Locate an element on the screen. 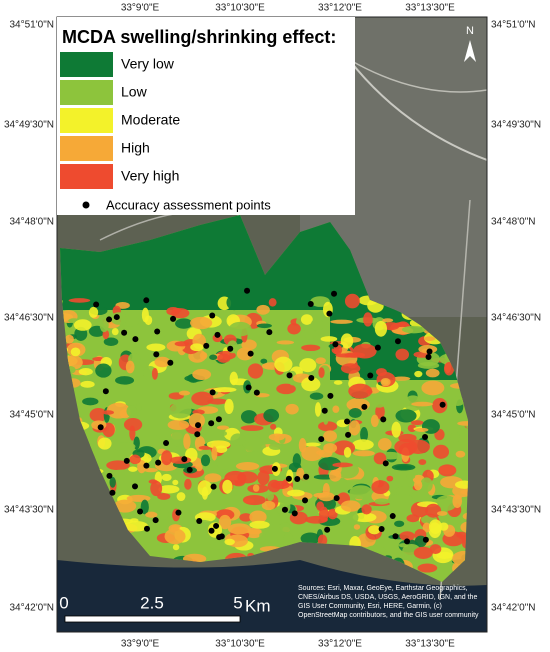 The width and height of the screenshot is (550, 652). longitude-label: 33°13'30"E is located at coordinates (430, 644).